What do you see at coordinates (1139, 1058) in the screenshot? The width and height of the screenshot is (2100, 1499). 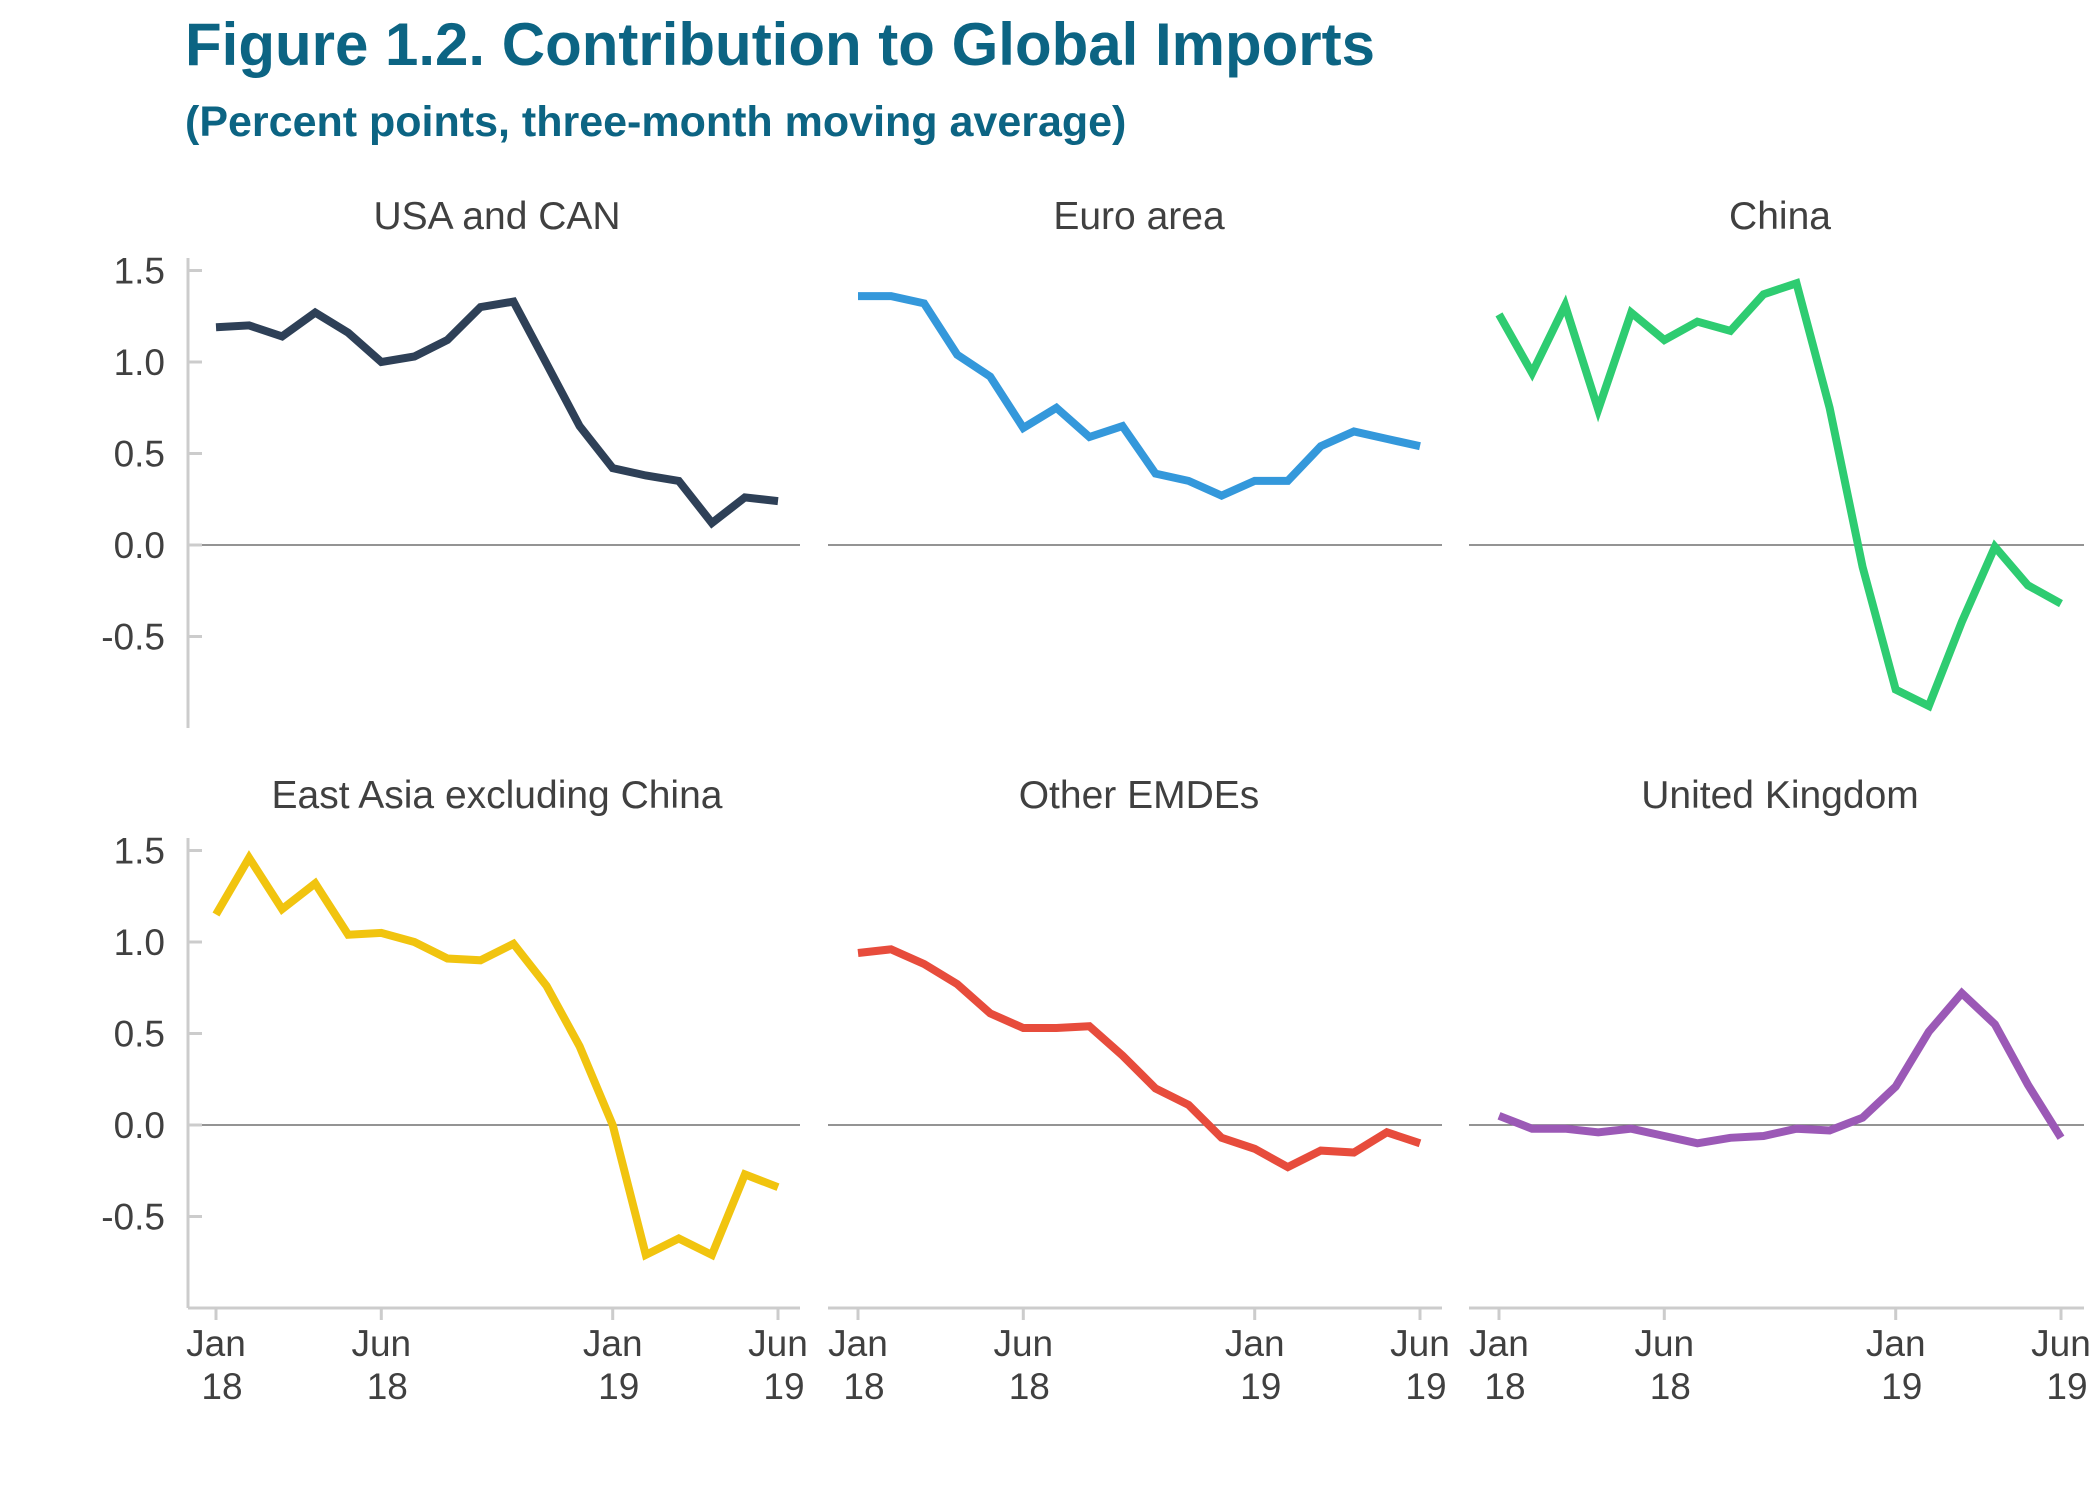 I see `series-line-other-emdes` at bounding box center [1139, 1058].